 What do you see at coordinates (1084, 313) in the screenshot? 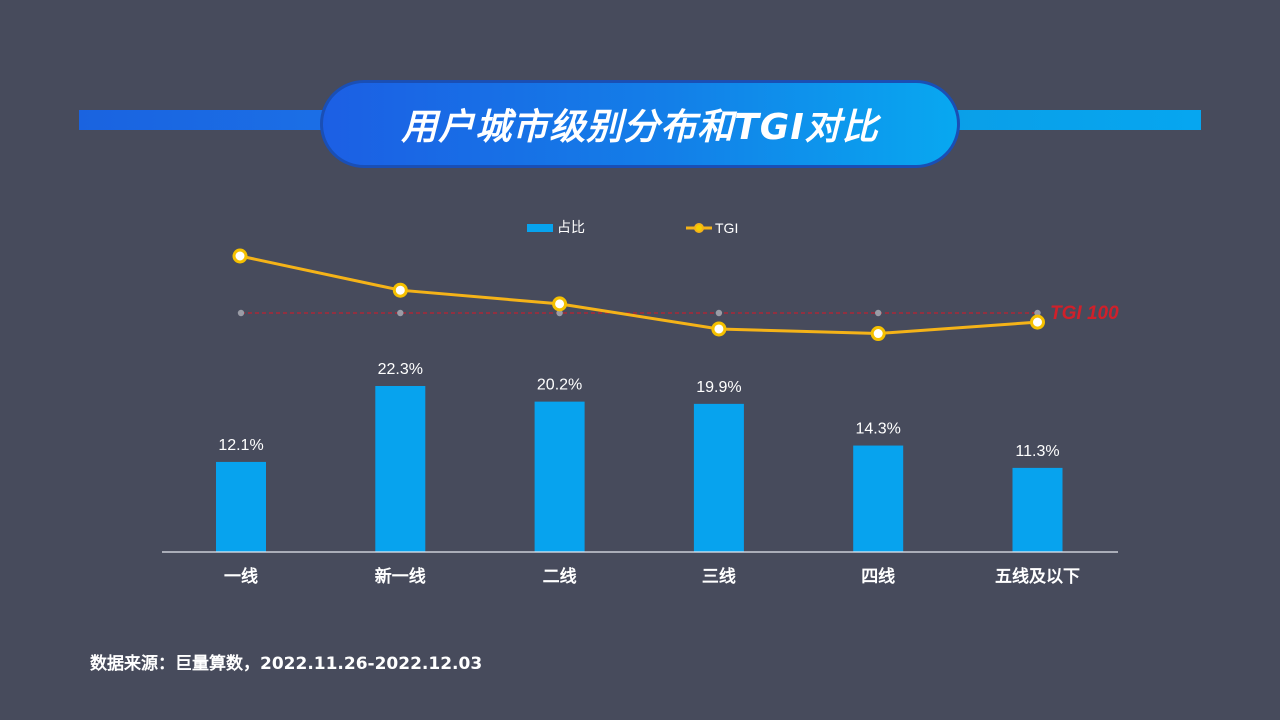
I see `tgi-reference-label: TGI 100` at bounding box center [1084, 313].